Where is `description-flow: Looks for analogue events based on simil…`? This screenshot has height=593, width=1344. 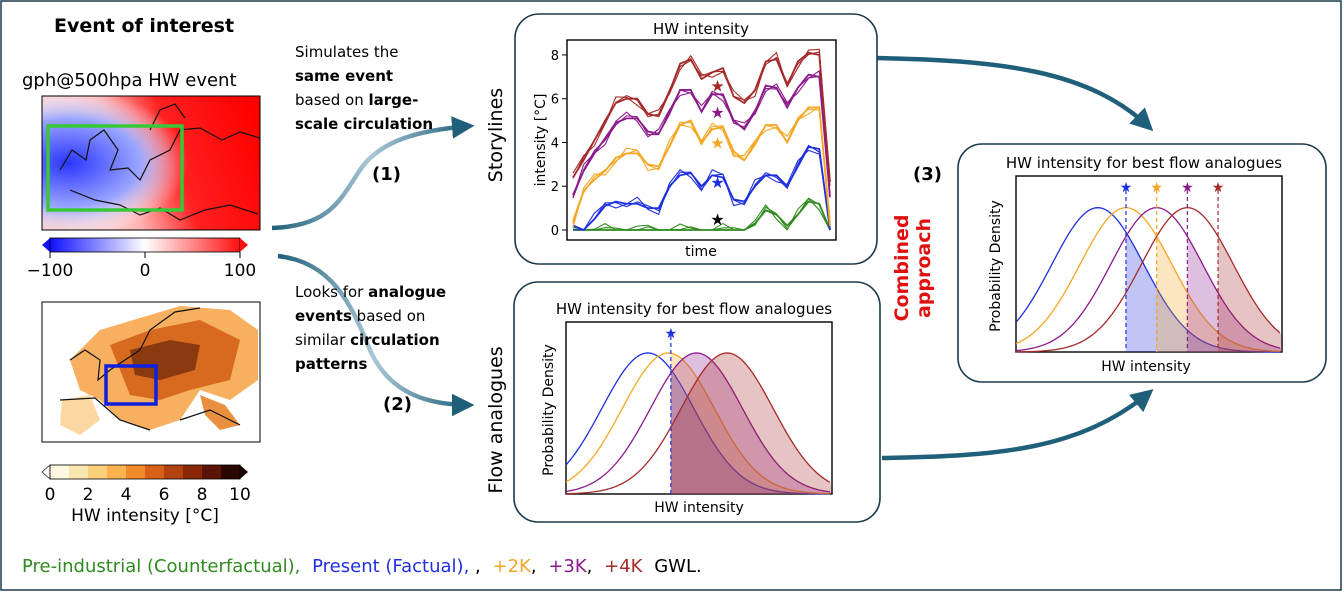 description-flow: Looks for analogue events based on simil… is located at coordinates (370, 328).